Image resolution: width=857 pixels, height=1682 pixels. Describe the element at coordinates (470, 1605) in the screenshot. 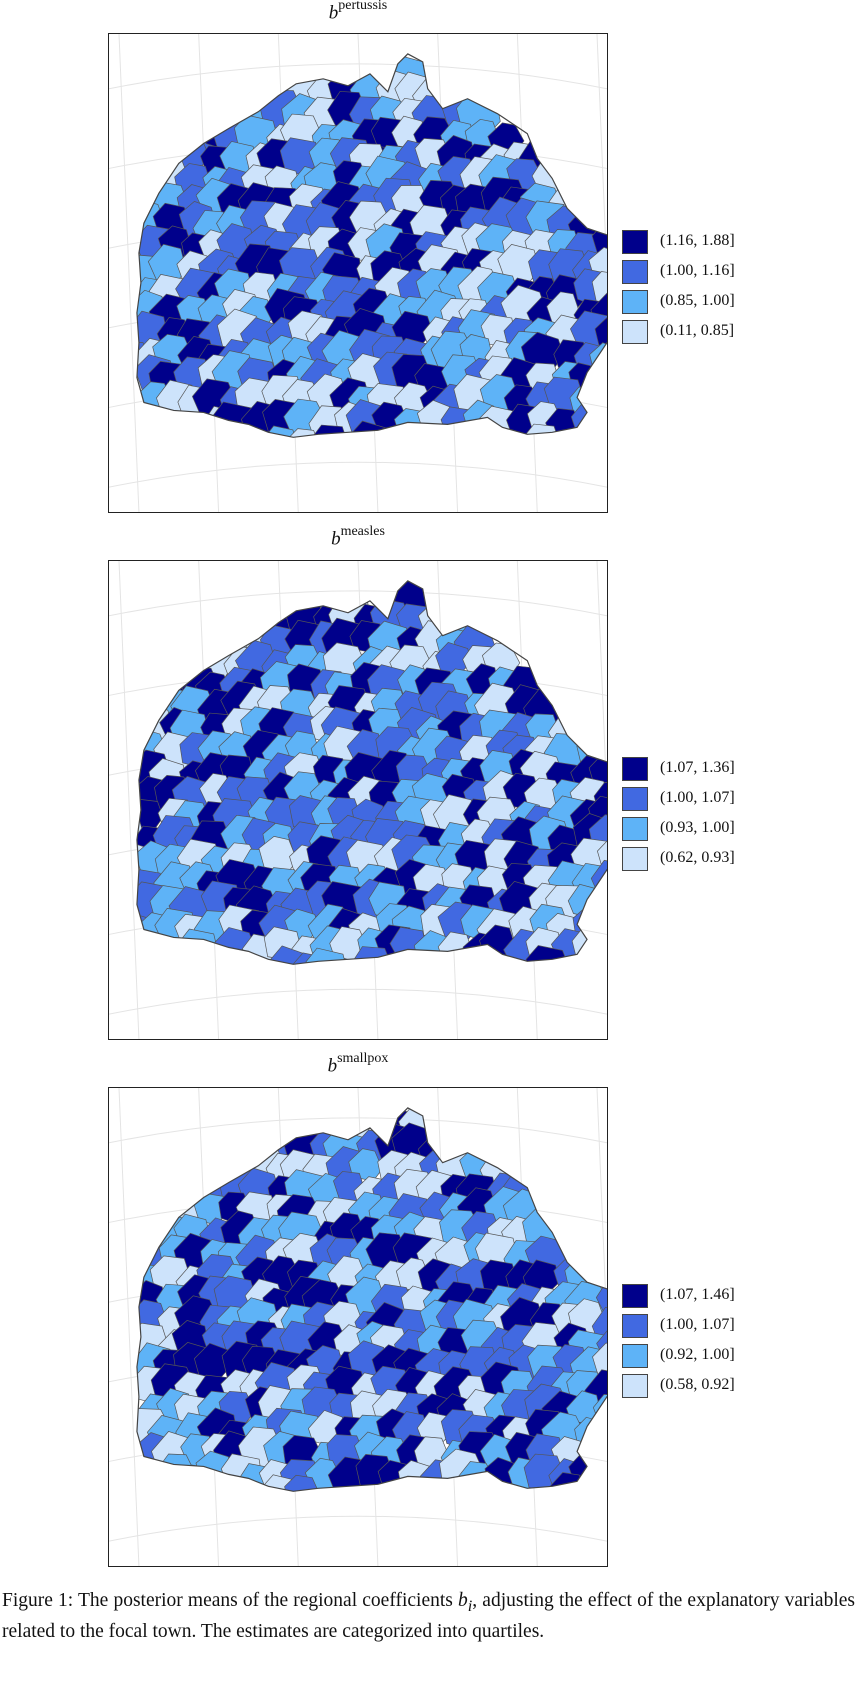

I see `caption-symbol-subscript: i` at that location.